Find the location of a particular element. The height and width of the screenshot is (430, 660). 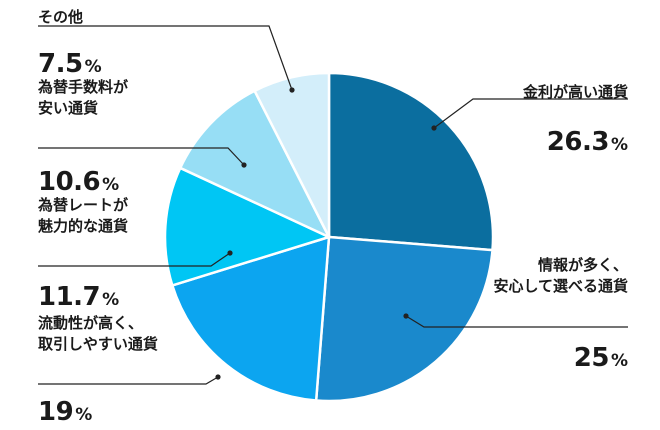

slice-value-unit-1: % is located at coordinates (619, 361).